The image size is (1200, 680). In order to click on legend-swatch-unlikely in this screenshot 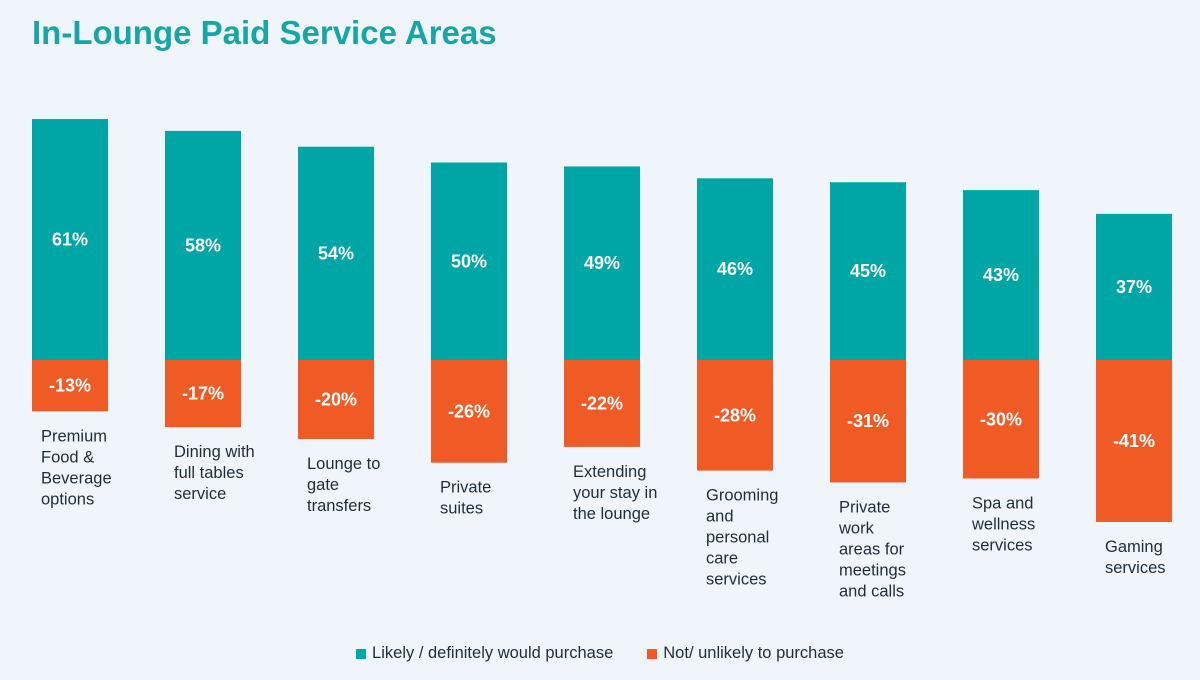, I will do `click(652, 653)`.